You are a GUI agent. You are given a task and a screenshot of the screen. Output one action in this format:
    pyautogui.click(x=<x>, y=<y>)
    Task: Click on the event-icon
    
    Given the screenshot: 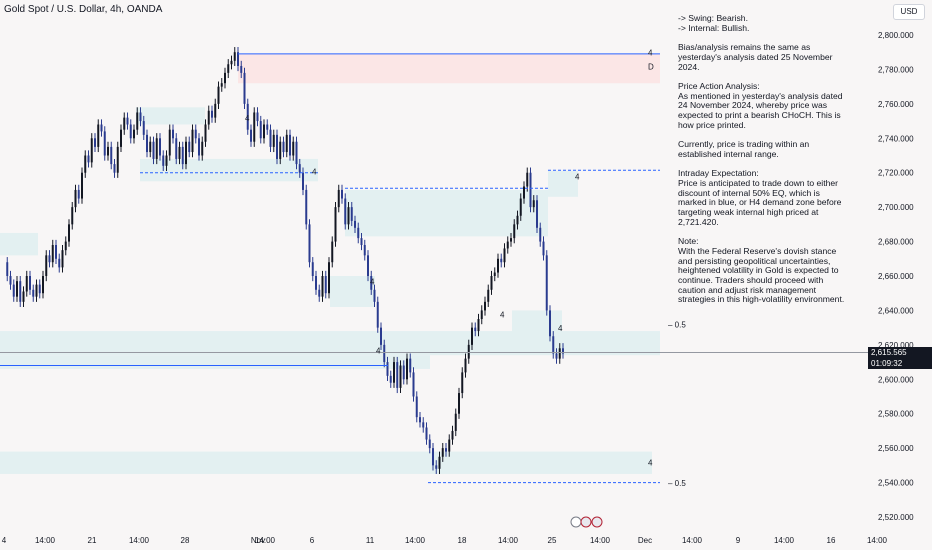 What is the action you would take?
    pyautogui.click(x=576, y=522)
    